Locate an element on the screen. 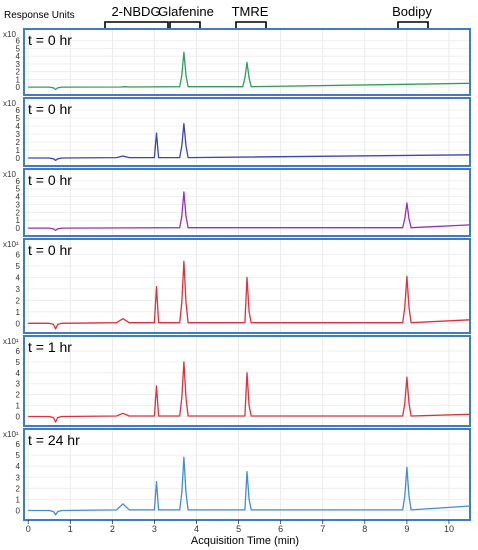 The image size is (478, 550). x-tick-label: 3 is located at coordinates (154, 529).